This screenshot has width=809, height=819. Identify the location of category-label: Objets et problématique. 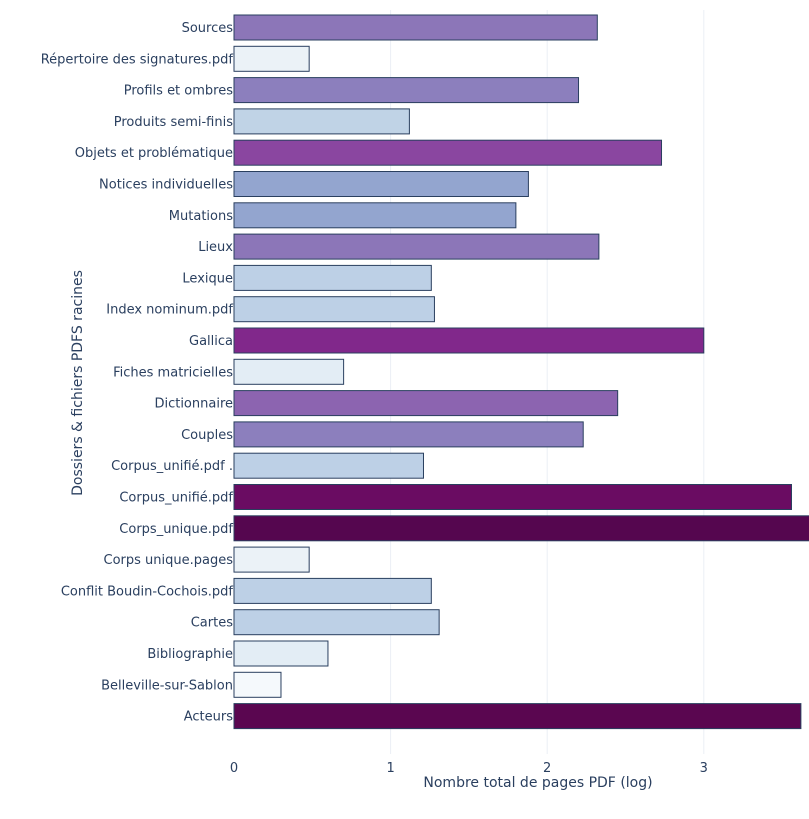
(154, 153).